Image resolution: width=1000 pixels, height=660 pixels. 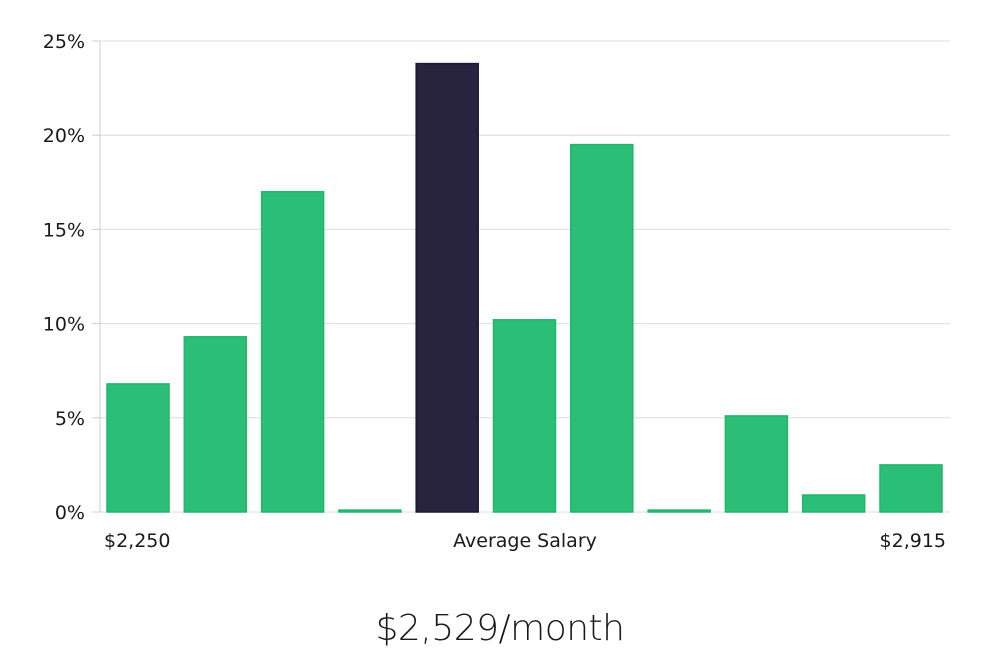 I want to click on y-tick-label: 5%, so click(x=70, y=419).